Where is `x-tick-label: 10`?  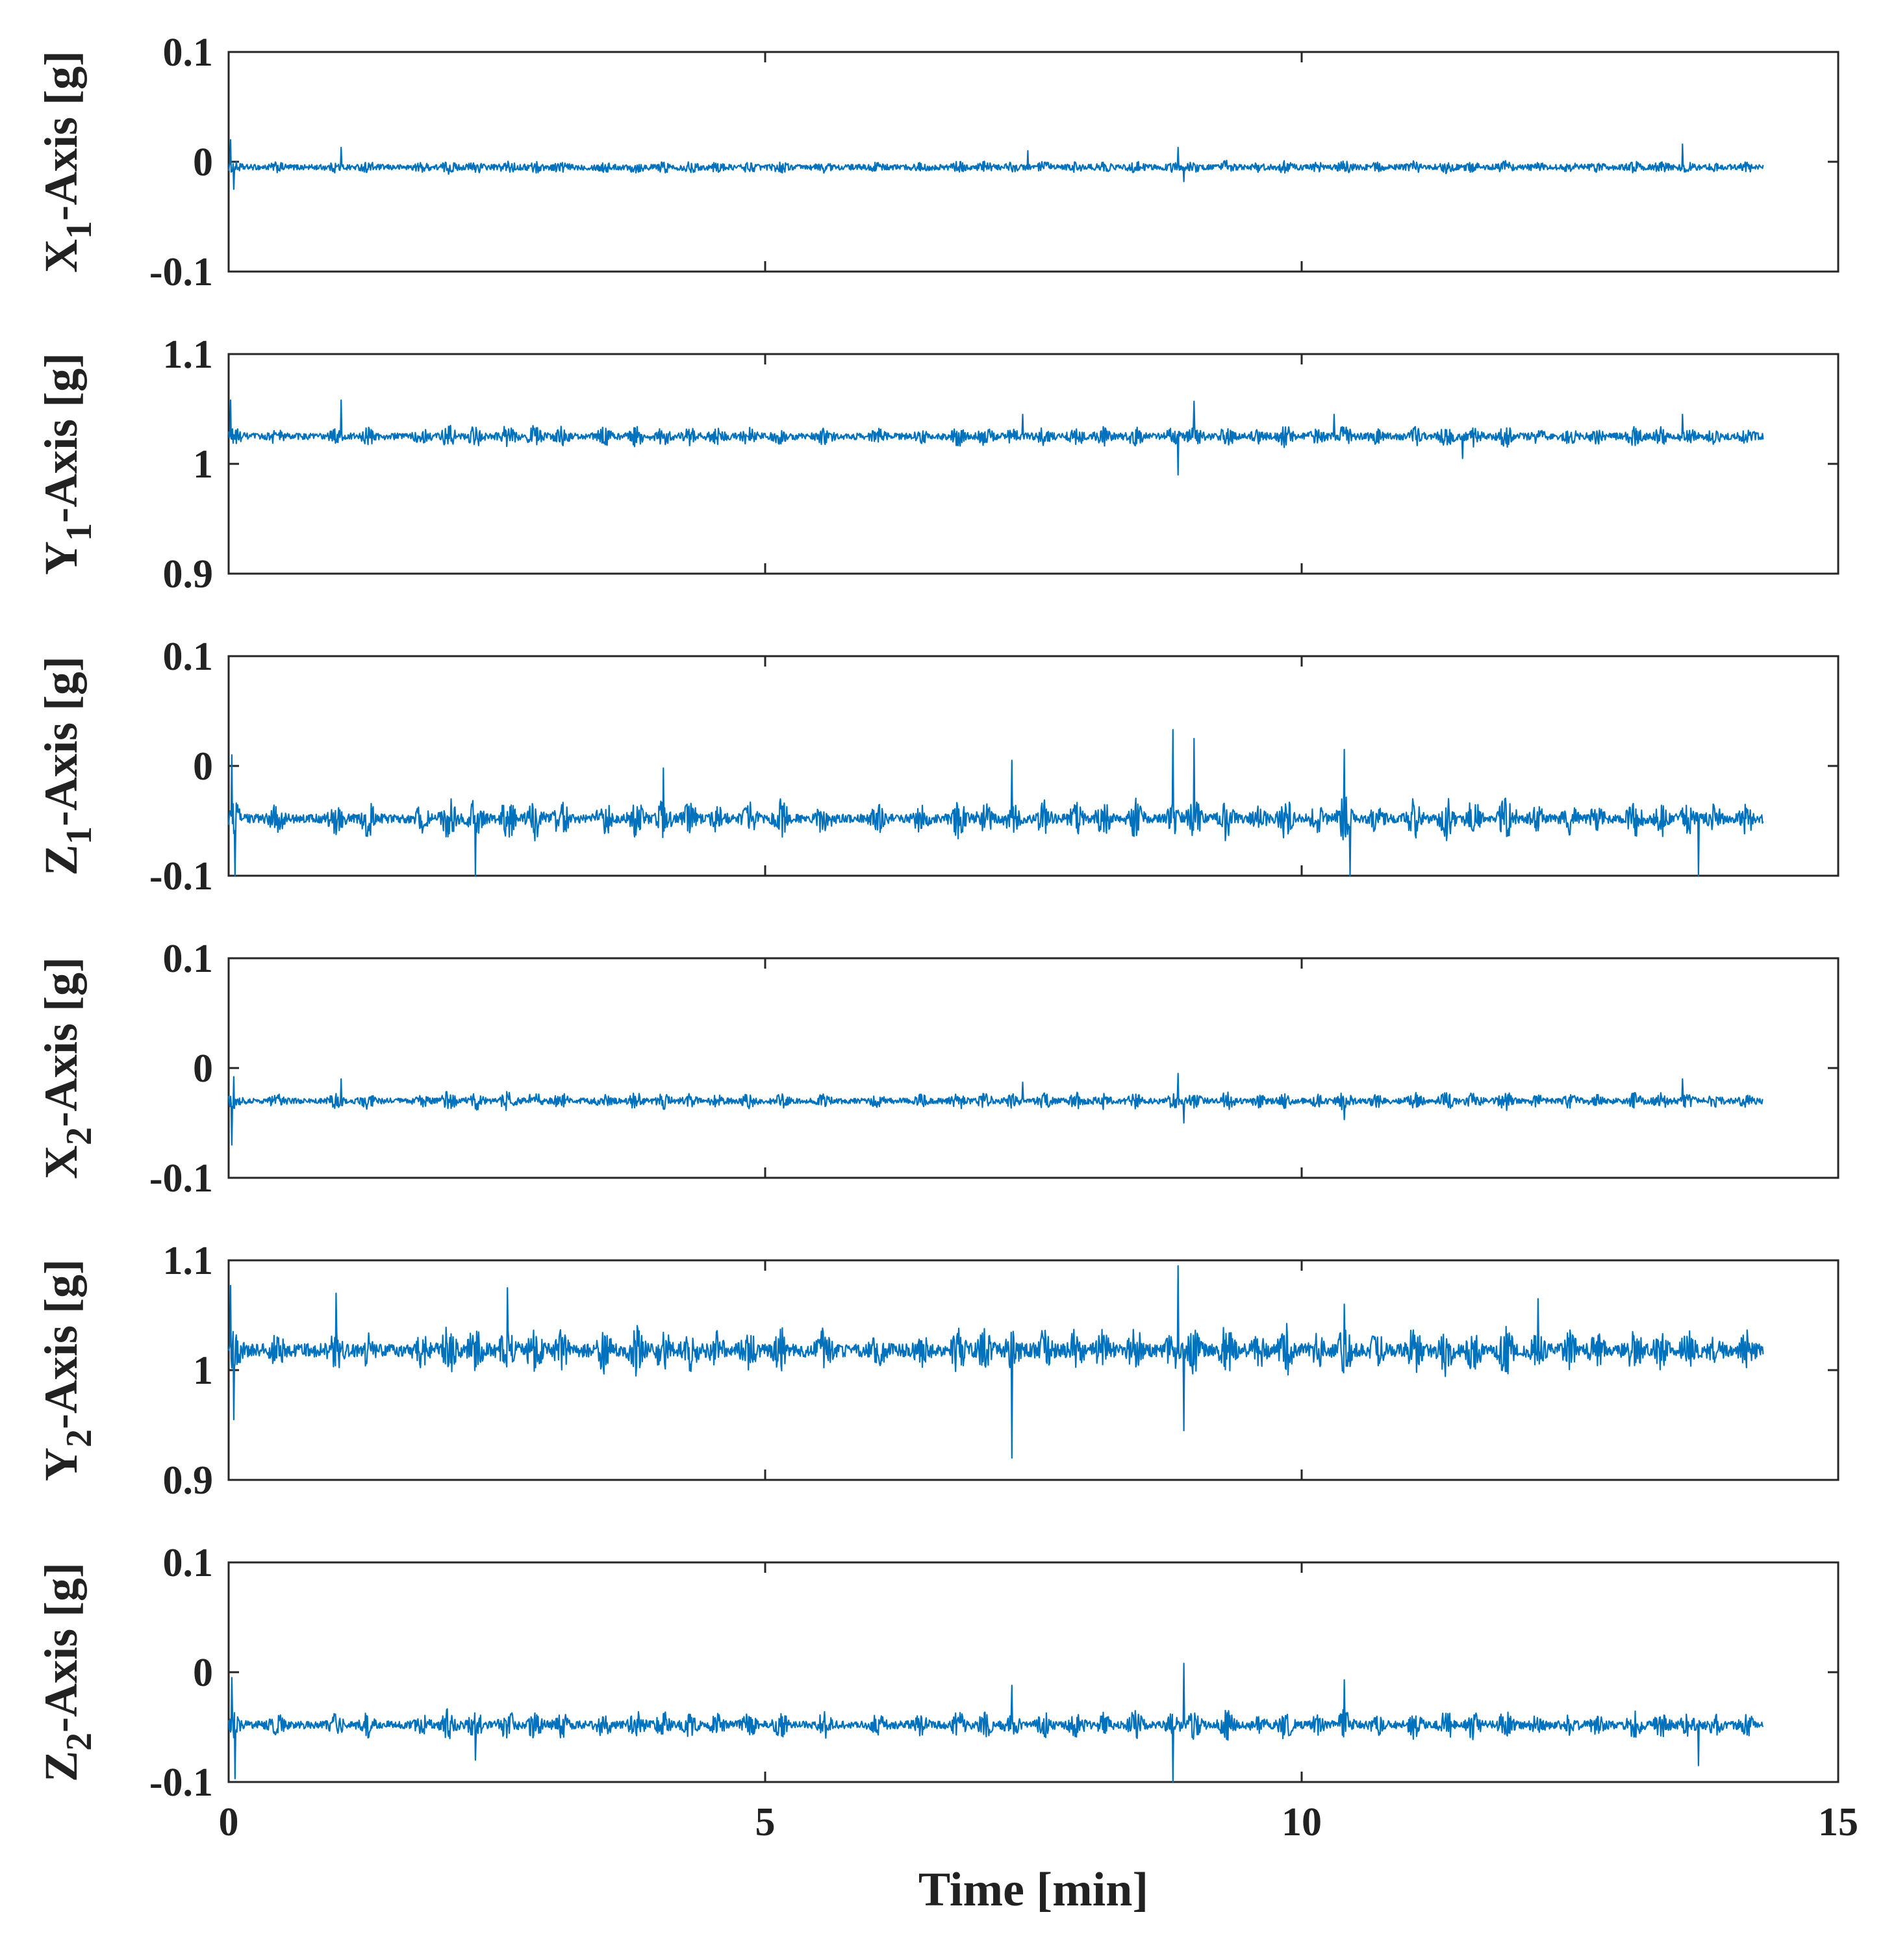 x-tick-label: 10 is located at coordinates (1302, 1822).